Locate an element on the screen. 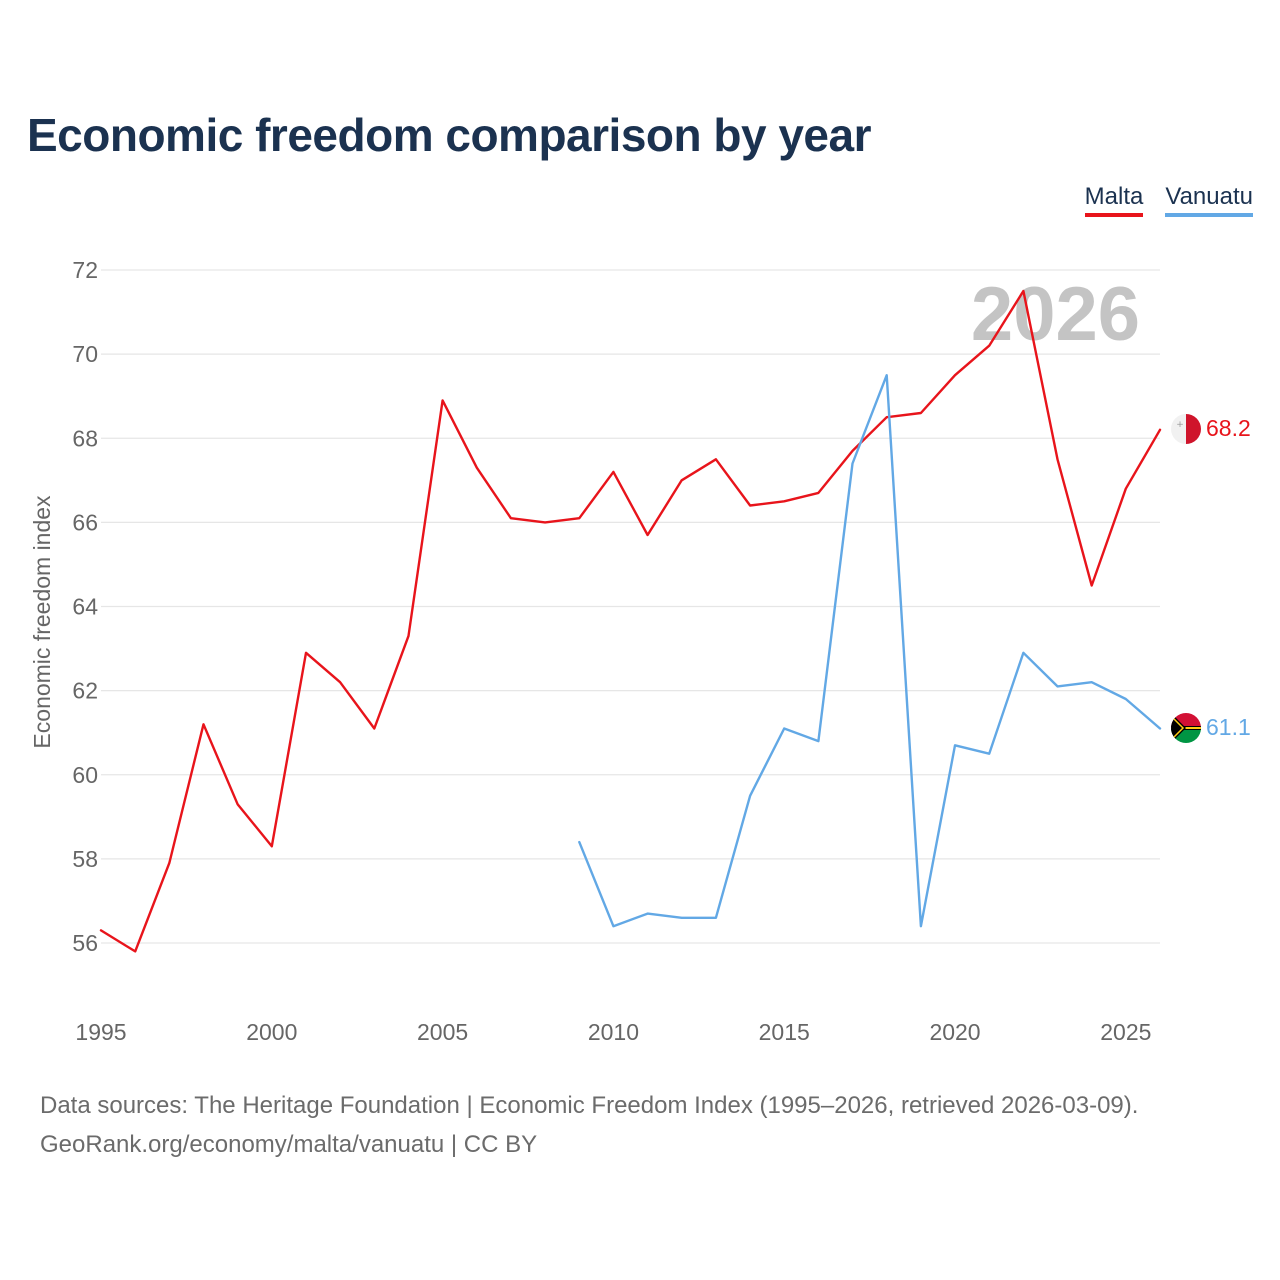 This screenshot has width=1280, height=1280. vanuatu-end-value: 61.1 is located at coordinates (1228, 727).